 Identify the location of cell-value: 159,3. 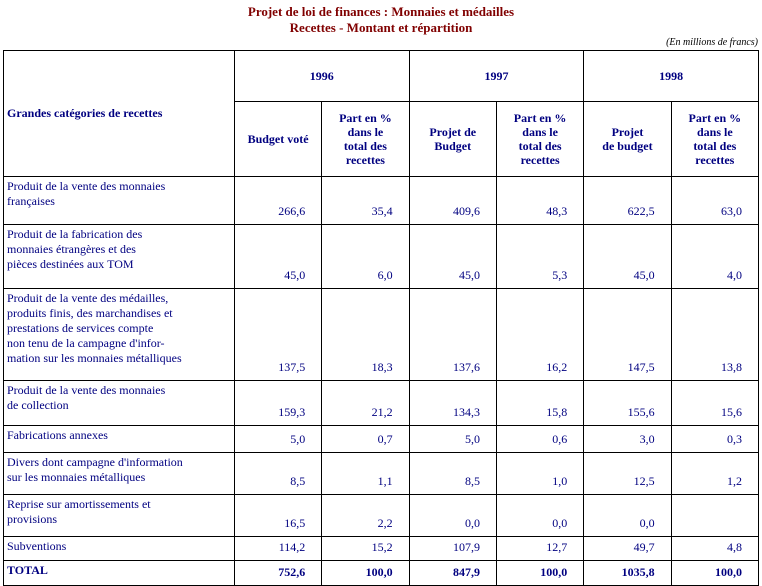
(278, 403).